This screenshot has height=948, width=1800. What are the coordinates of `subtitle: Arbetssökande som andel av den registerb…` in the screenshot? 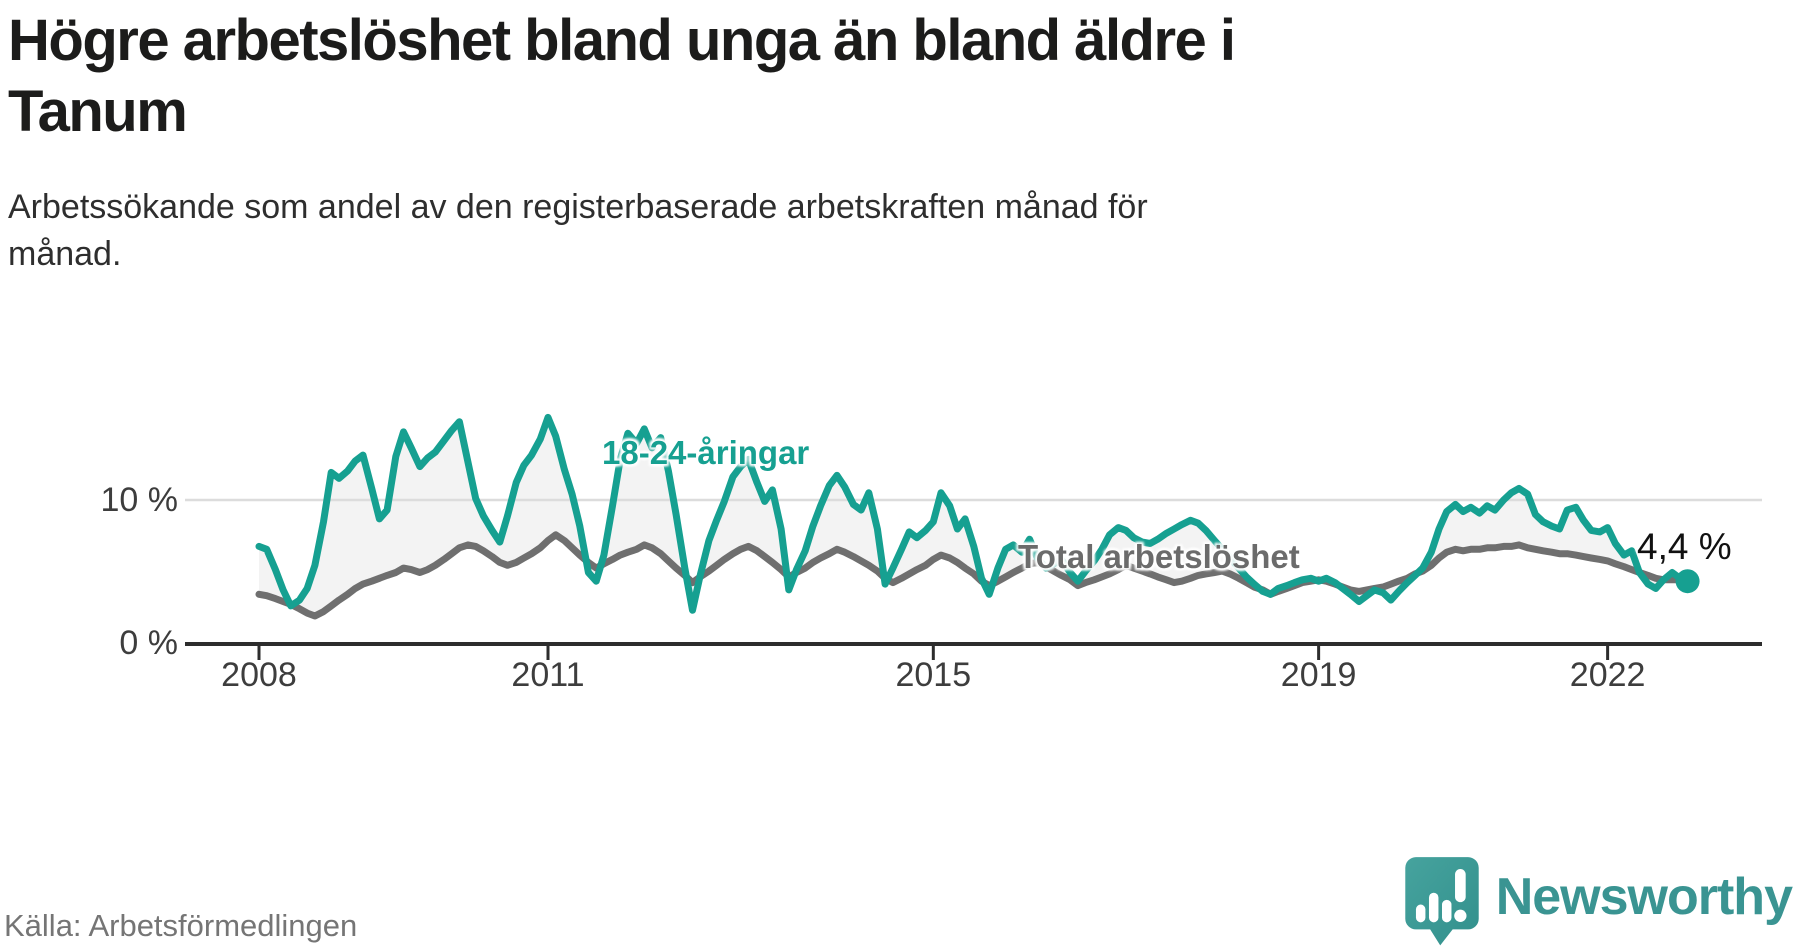 It's located at (758, 231).